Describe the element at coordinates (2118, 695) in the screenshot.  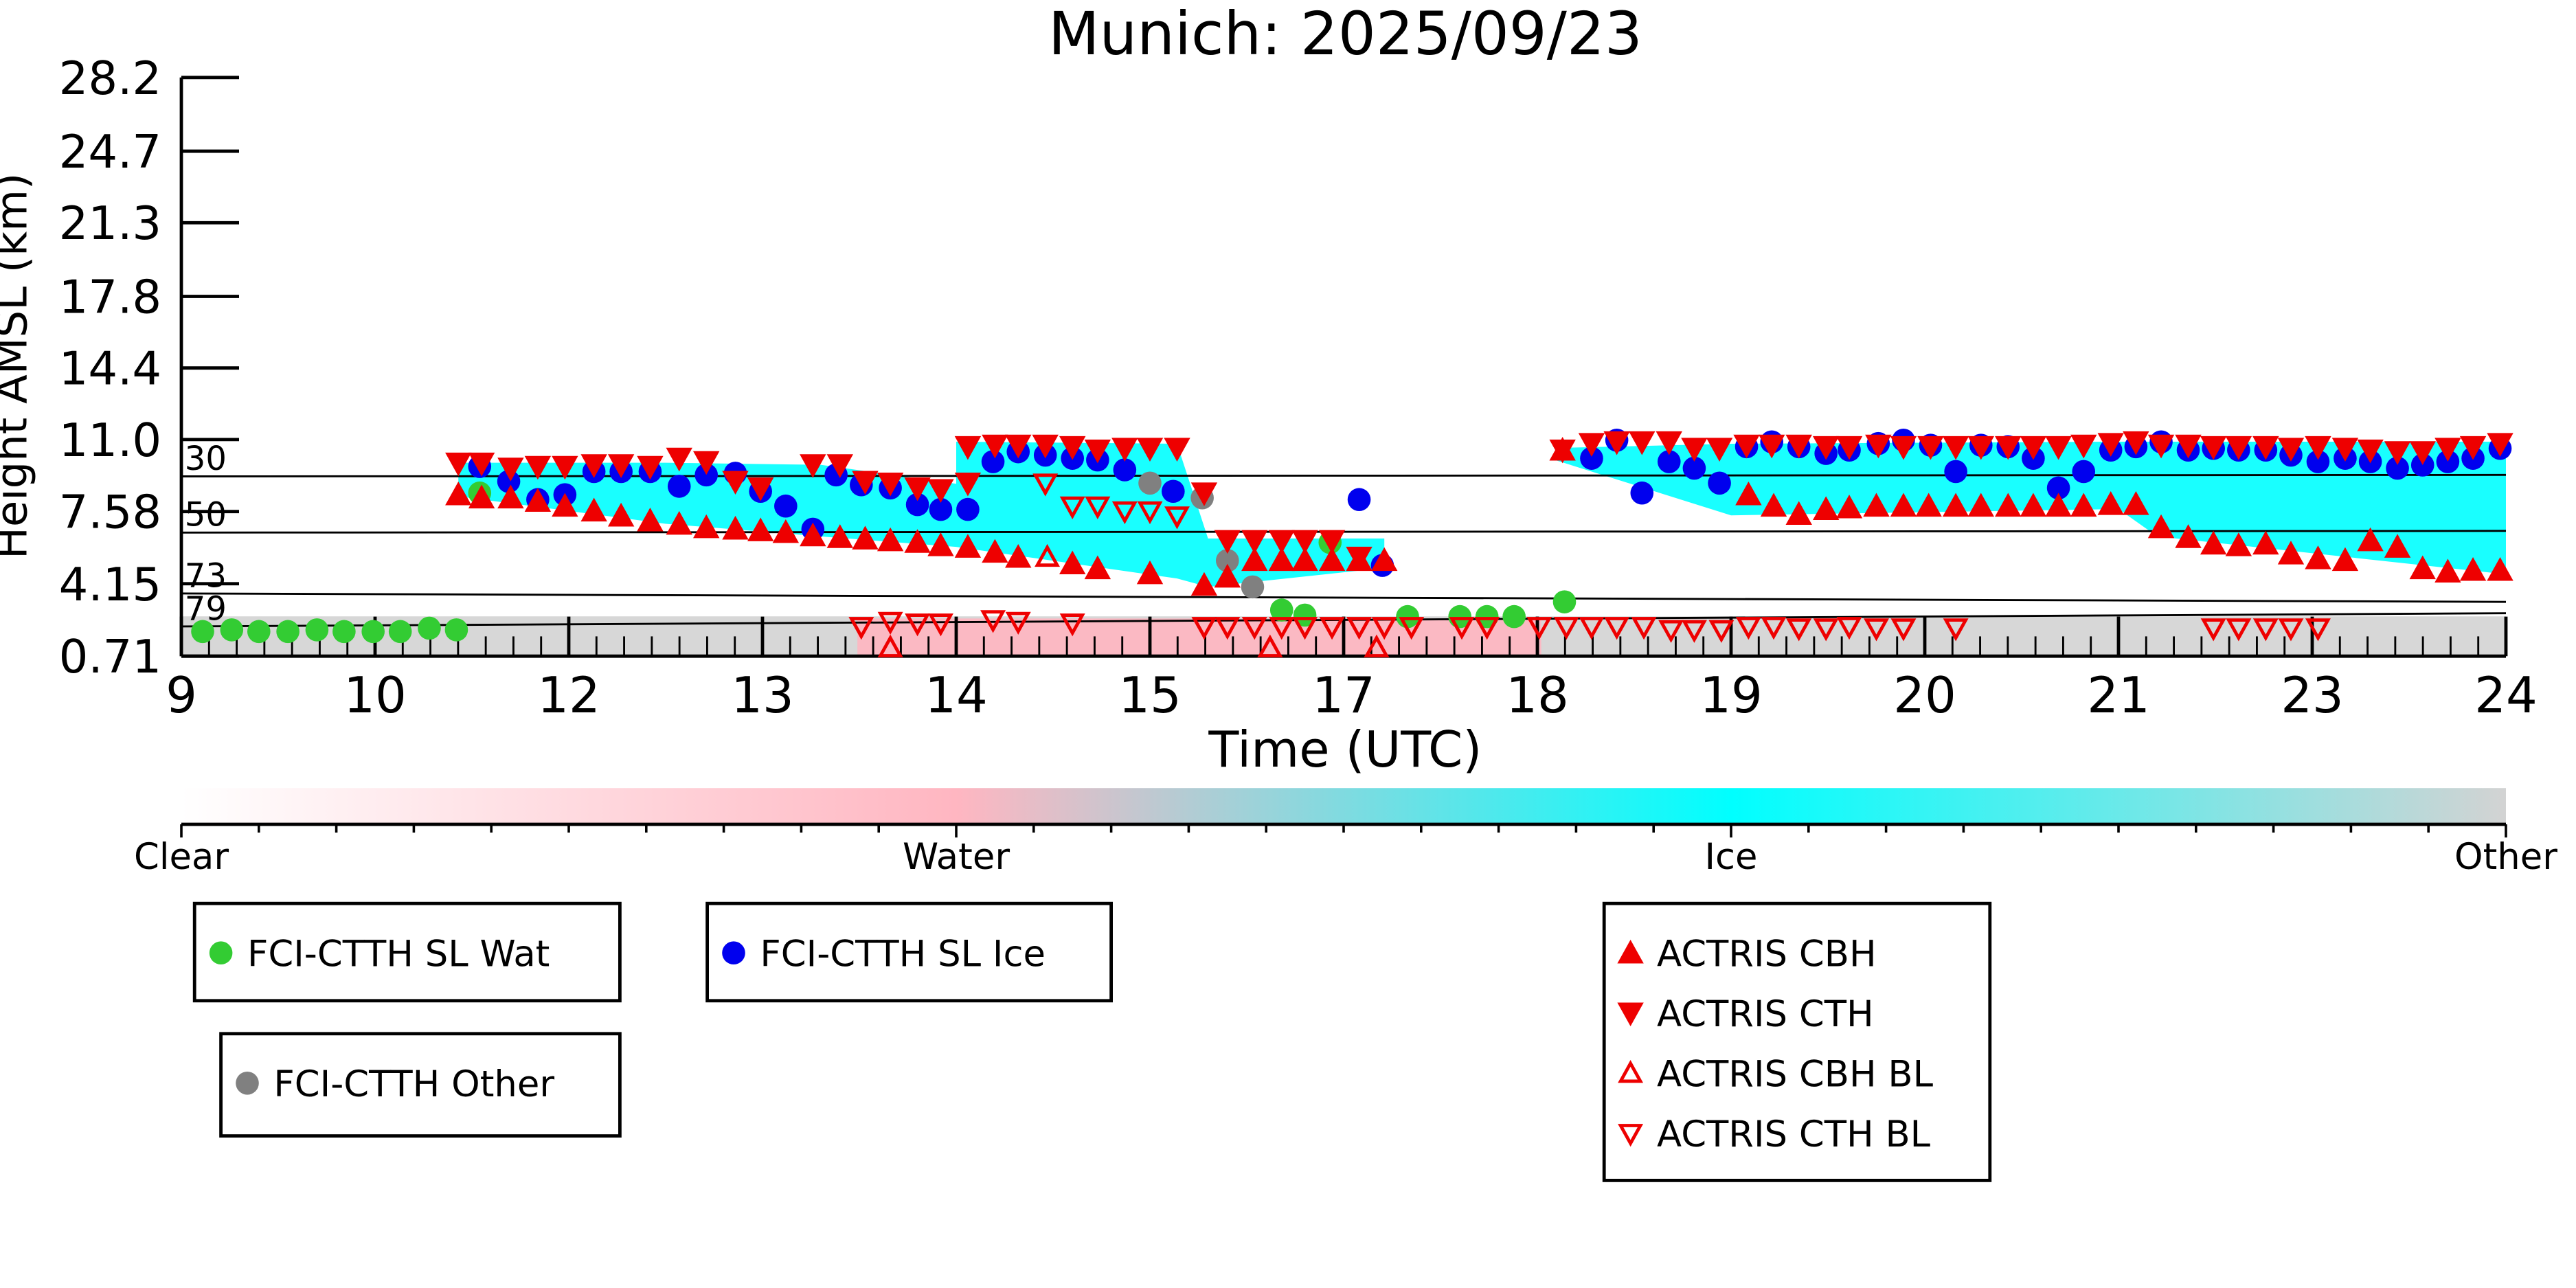
I see `x-tick-label: 21` at that location.